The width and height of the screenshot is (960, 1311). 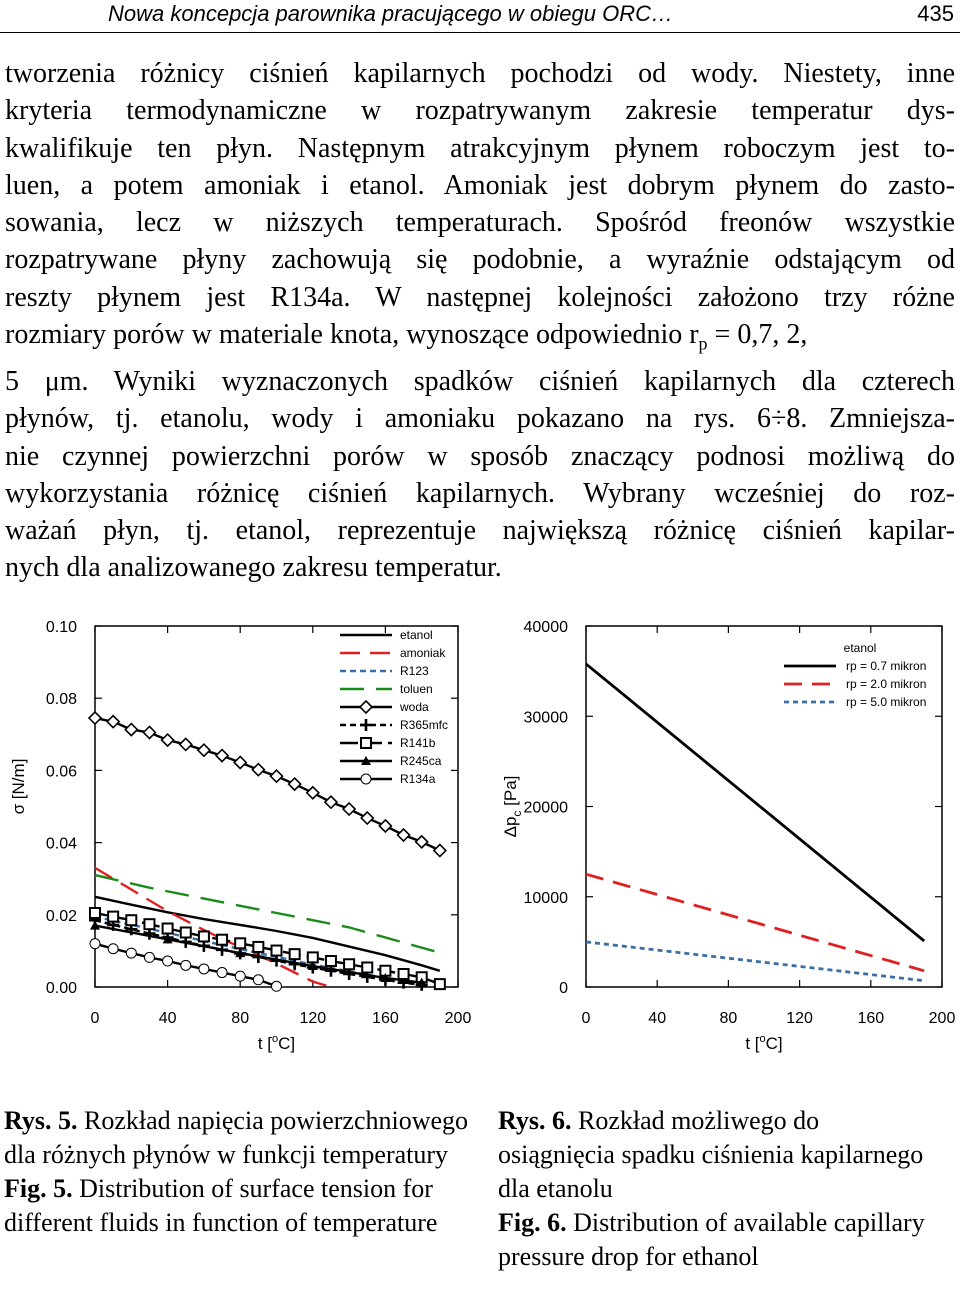 What do you see at coordinates (546, 898) in the screenshot?
I see `y-tick-label: 10000` at bounding box center [546, 898].